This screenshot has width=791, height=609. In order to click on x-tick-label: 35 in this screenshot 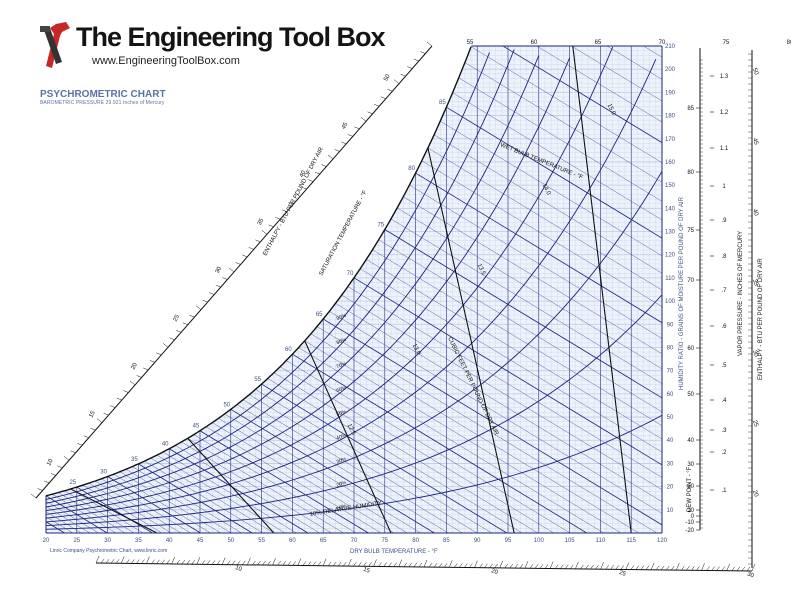, I will do `click(138, 541)`.